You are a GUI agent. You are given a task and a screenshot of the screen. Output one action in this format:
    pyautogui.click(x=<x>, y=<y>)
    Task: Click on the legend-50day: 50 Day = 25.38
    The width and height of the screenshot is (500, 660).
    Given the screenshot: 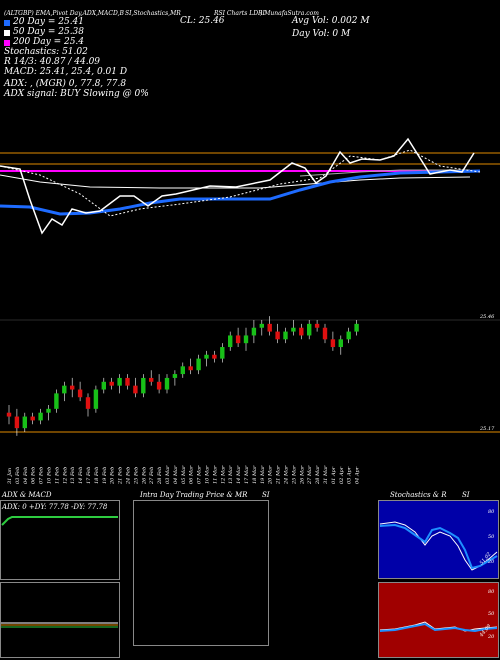 What is the action you would take?
    pyautogui.click(x=49, y=32)
    